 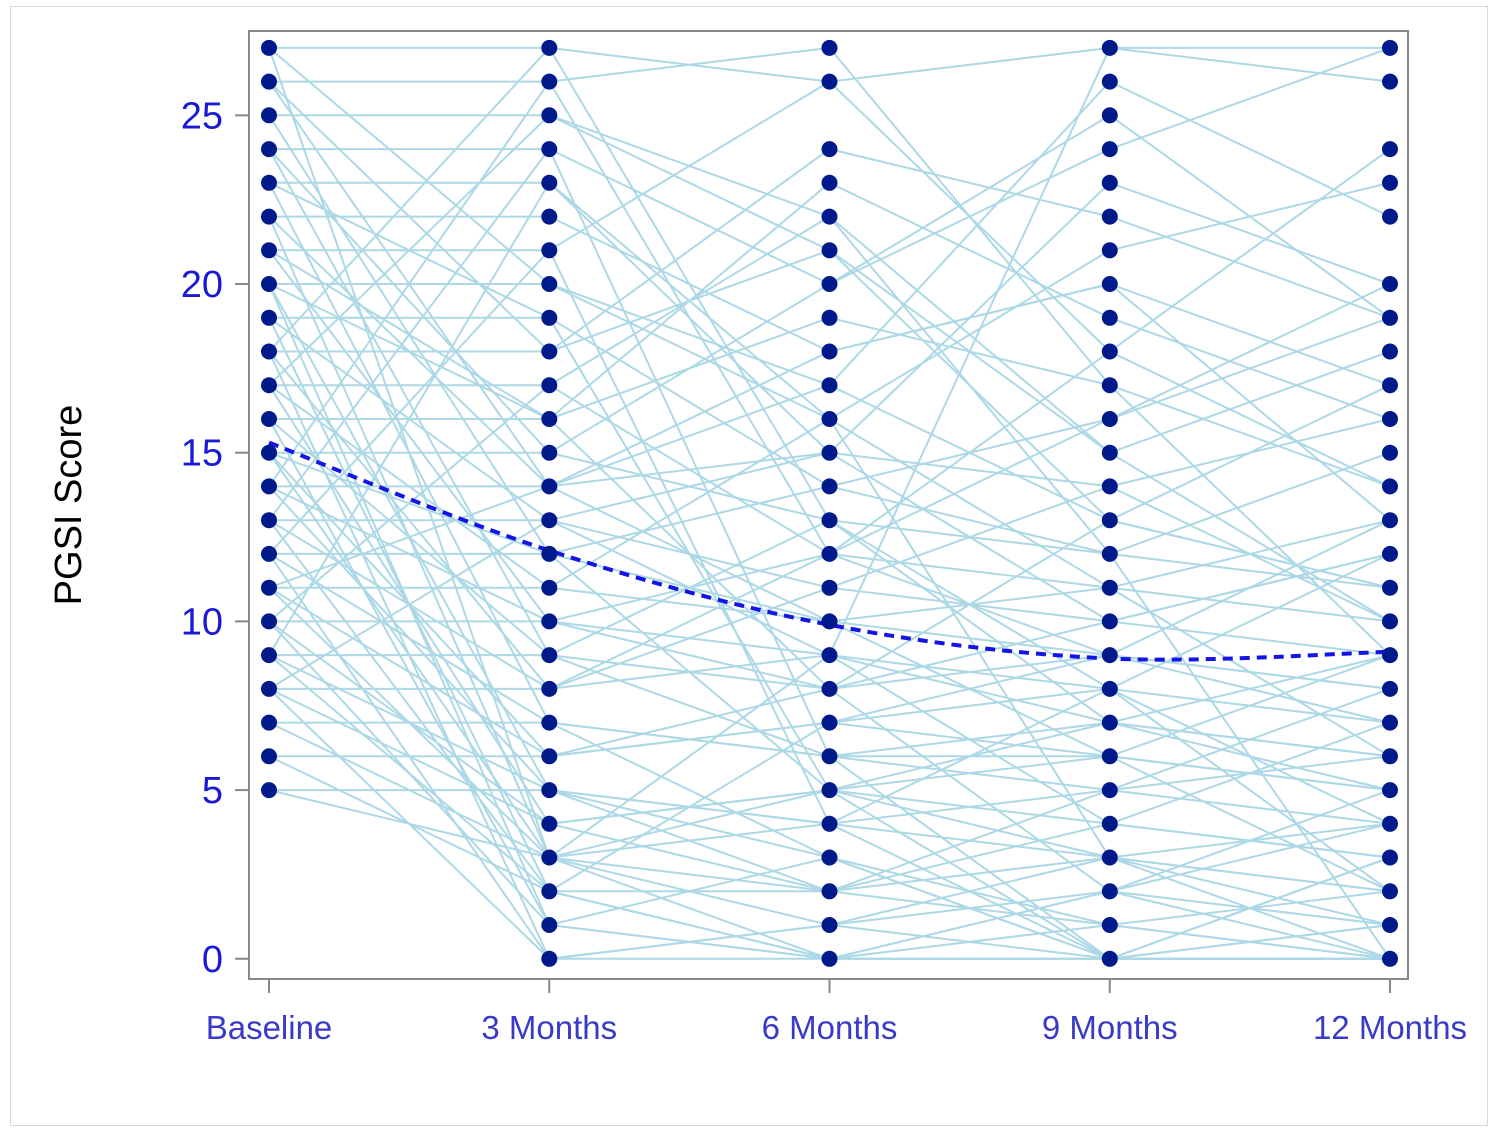 I want to click on y-tick-label: 5, so click(x=212, y=791).